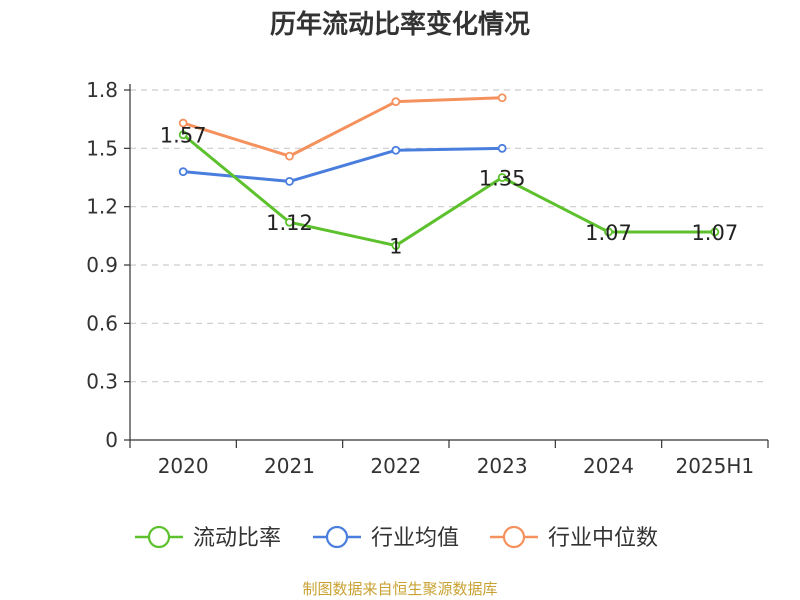 The image size is (800, 600). What do you see at coordinates (237, 538) in the screenshot?
I see `legend-label: 流动比率` at bounding box center [237, 538].